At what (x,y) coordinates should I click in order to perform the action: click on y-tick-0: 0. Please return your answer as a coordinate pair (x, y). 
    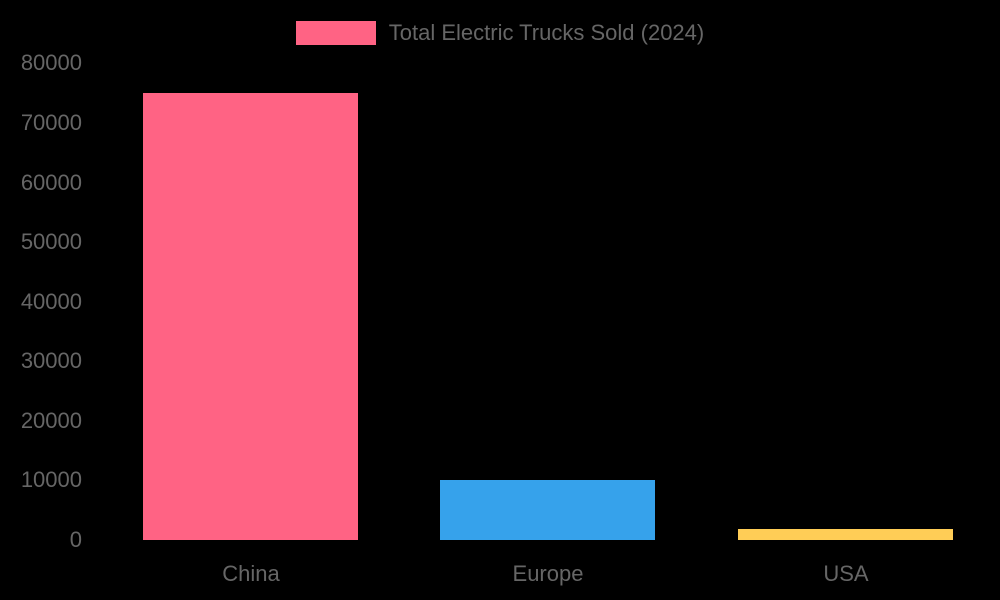
    Looking at the image, I should click on (75, 539).